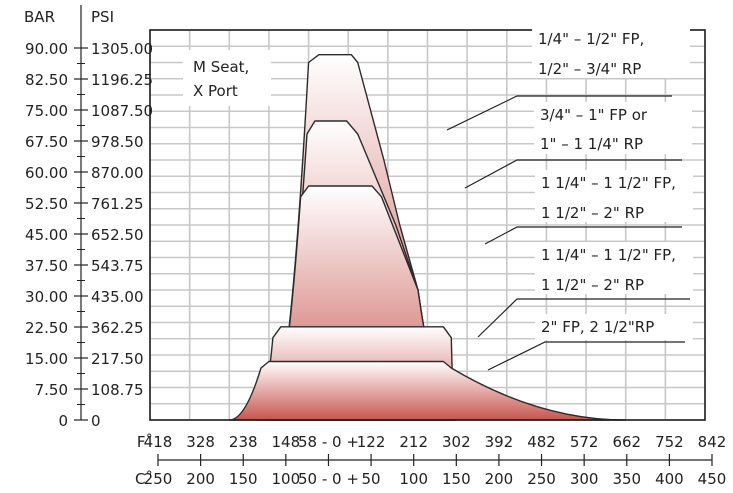 The height and width of the screenshot is (493, 733). Describe the element at coordinates (626, 442) in the screenshot. I see `f-tick-label: 662` at that location.